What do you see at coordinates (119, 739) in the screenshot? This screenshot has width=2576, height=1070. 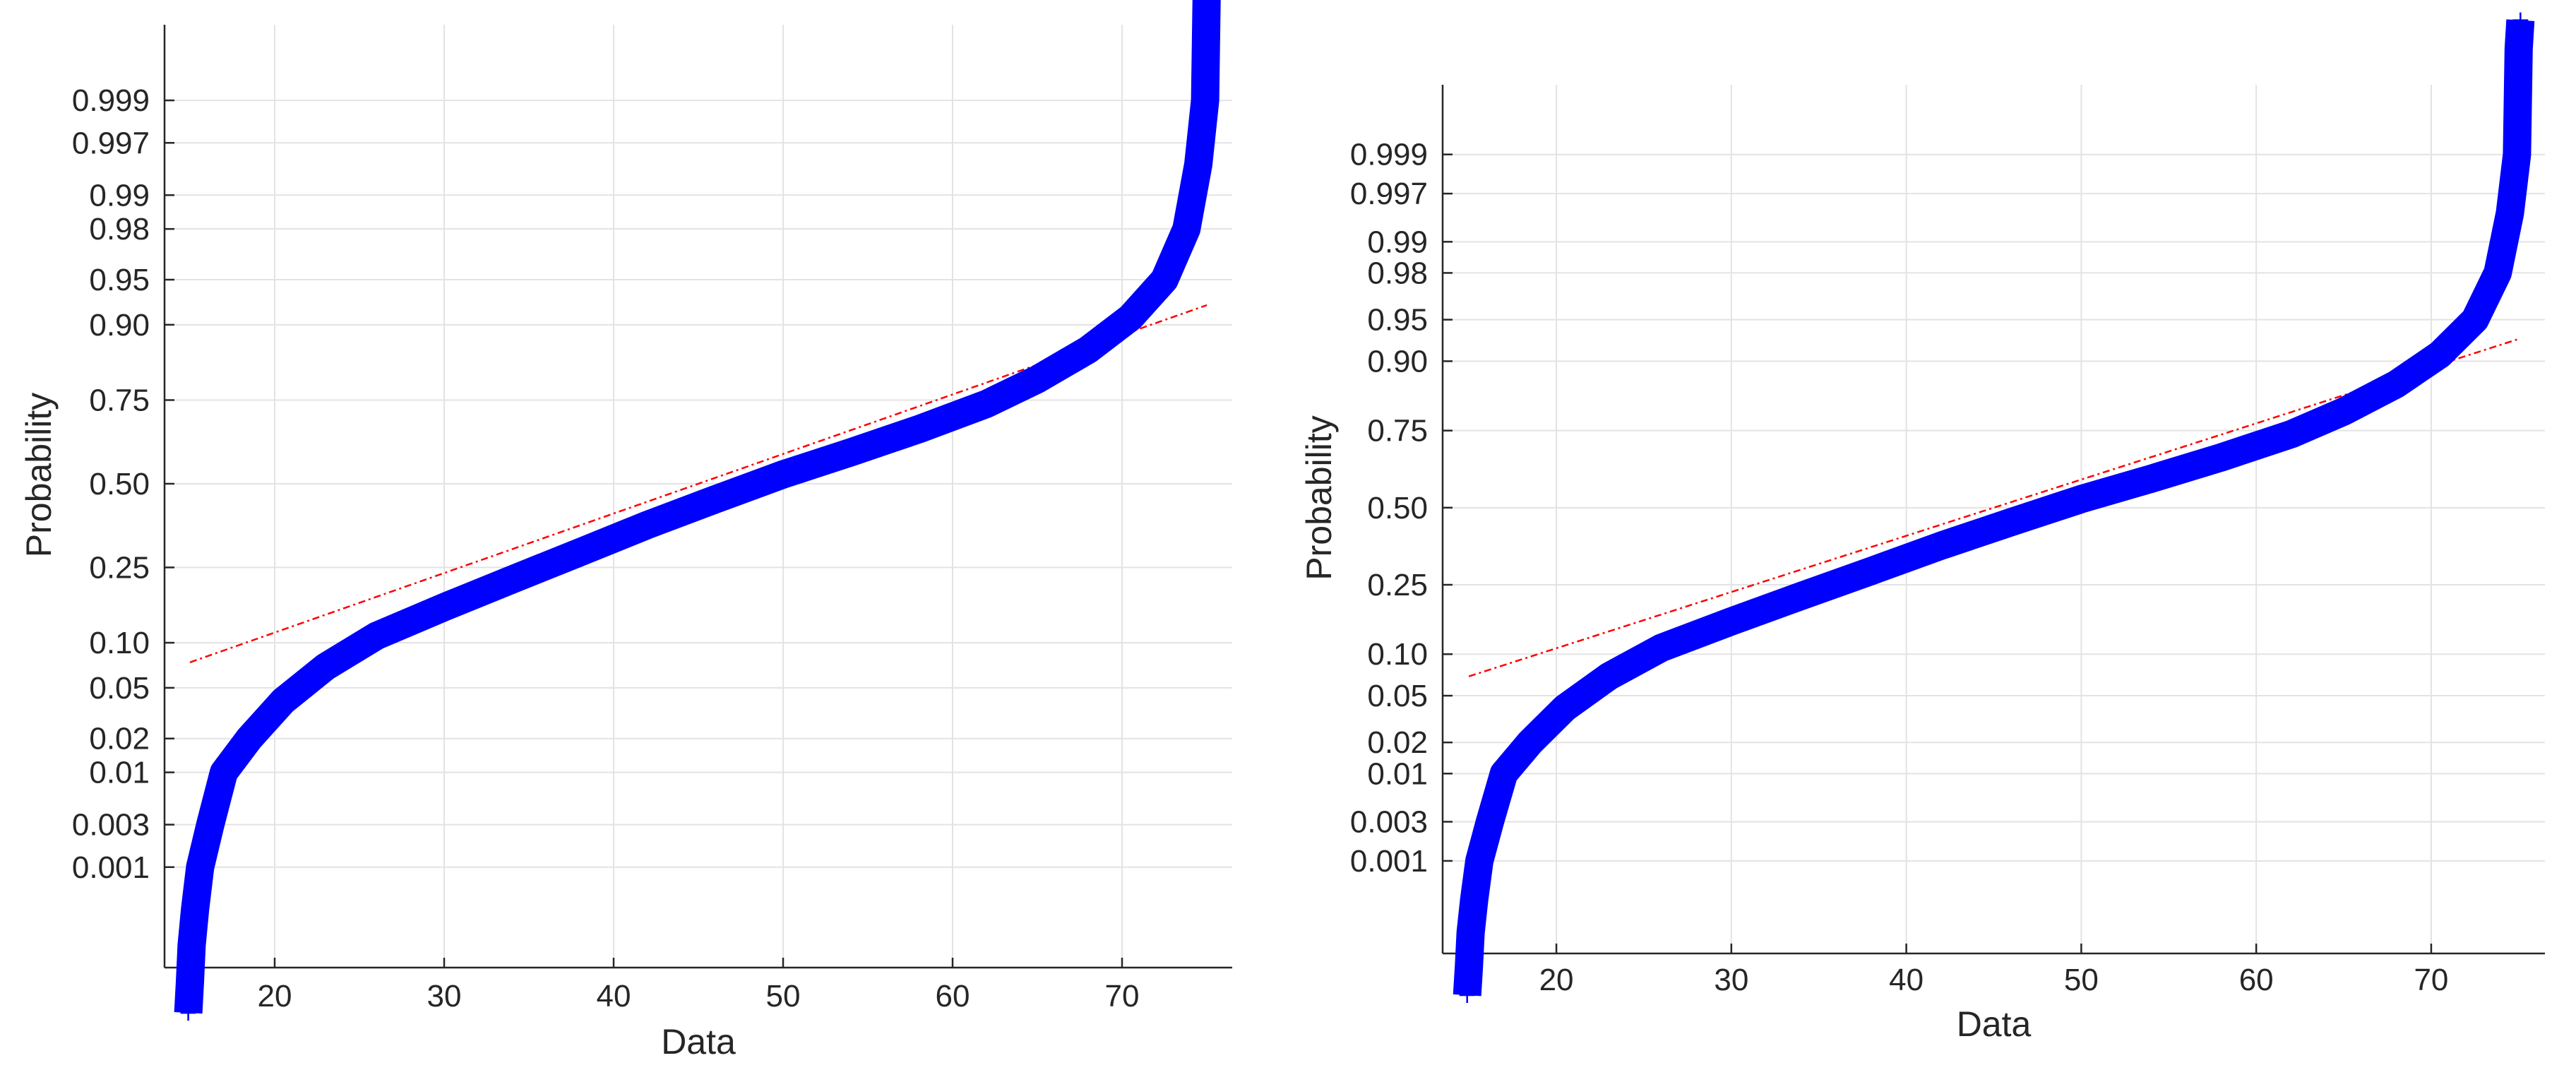 I see `y-tick-label: 0.02` at bounding box center [119, 739].